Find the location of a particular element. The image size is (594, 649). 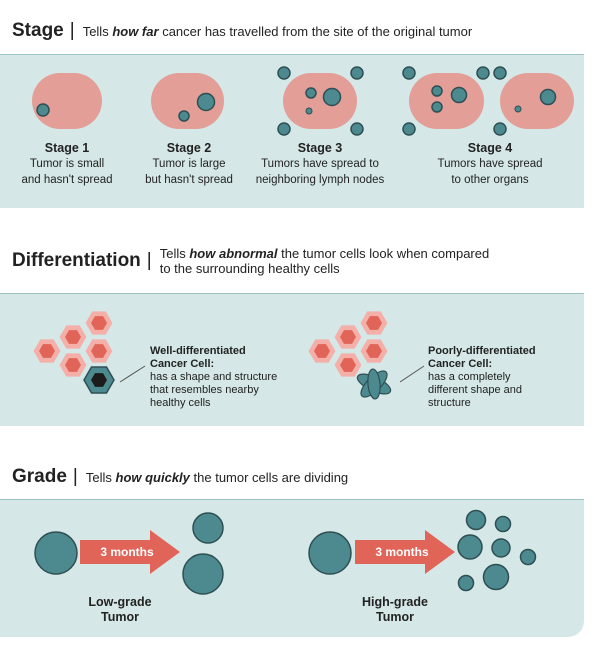

high-grade-label: High-grade Tumor is located at coordinates (395, 609).